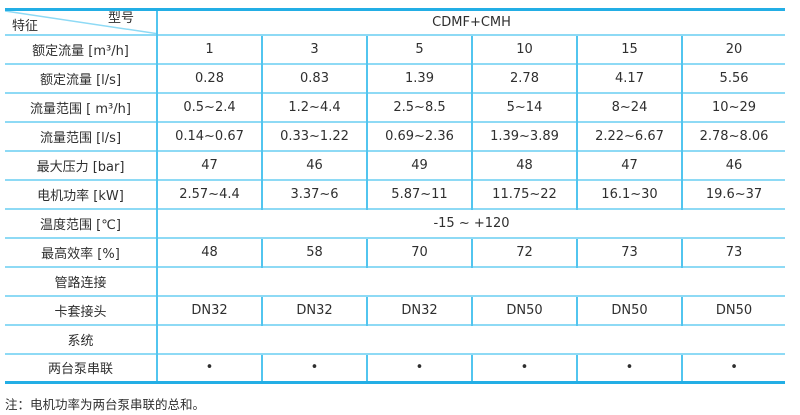  Describe the element at coordinates (524, 135) in the screenshot. I see `value-cell: 1.39~3.89` at that location.